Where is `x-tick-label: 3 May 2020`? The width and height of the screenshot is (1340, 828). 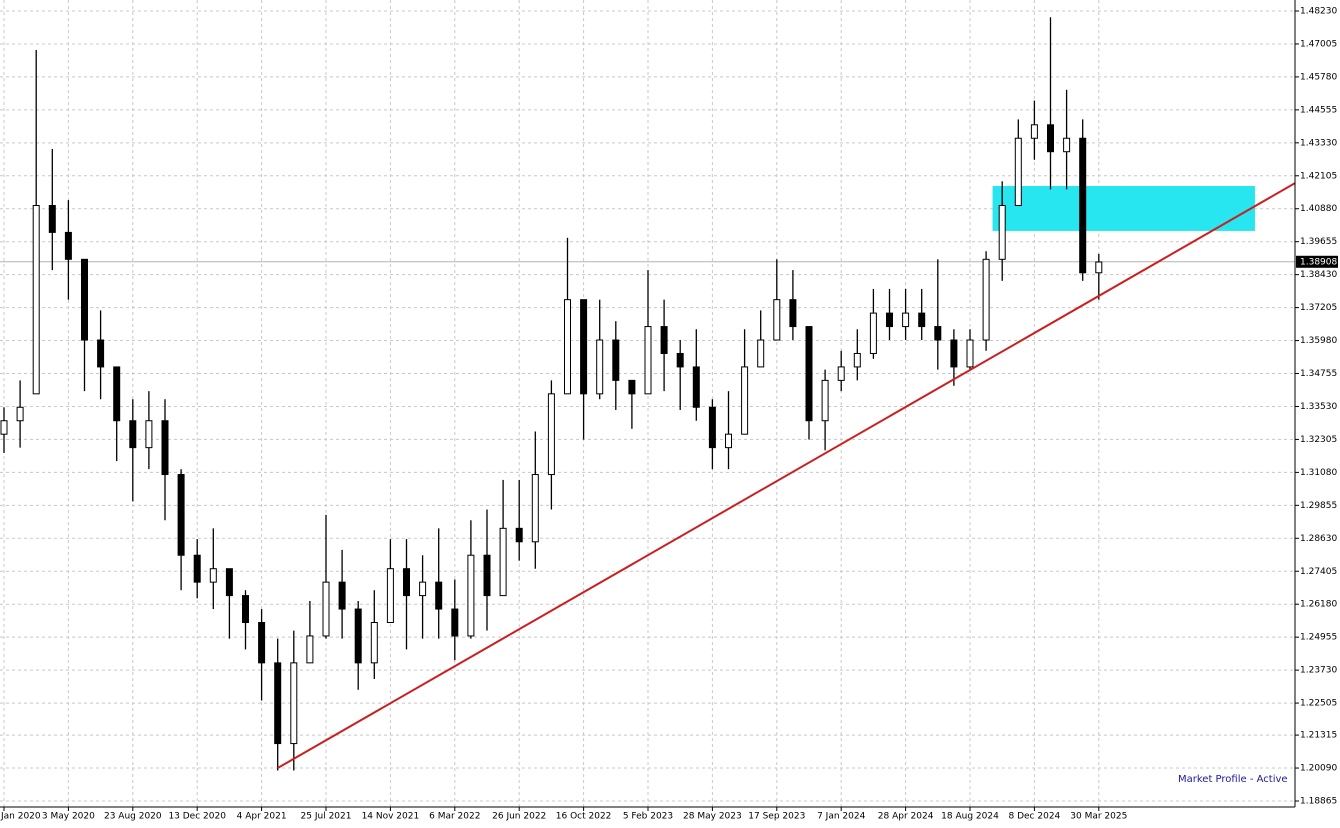
x-tick-label: 3 May 2020 is located at coordinates (68, 817).